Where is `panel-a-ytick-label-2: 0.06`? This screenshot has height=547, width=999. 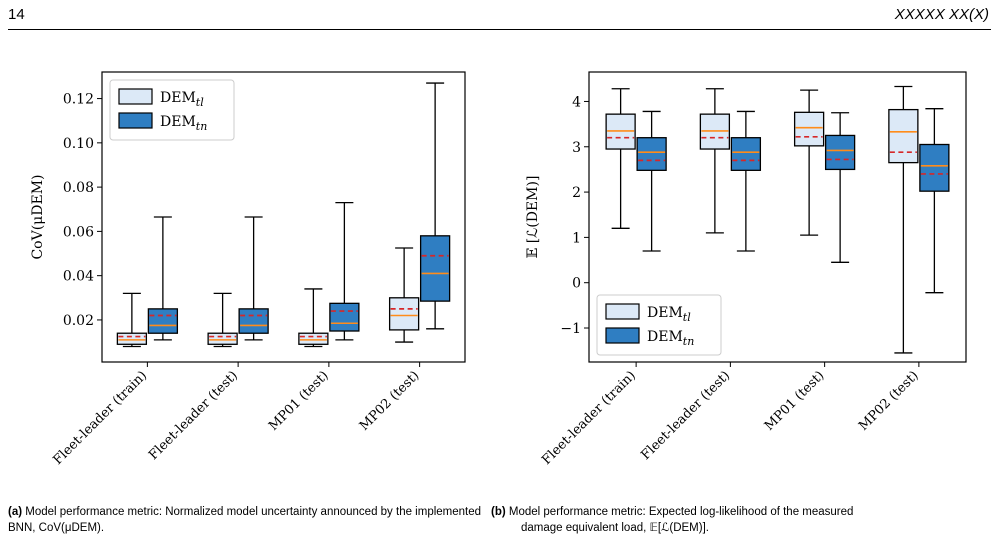
panel-a-ytick-label-2: 0.06 is located at coordinates (78, 232).